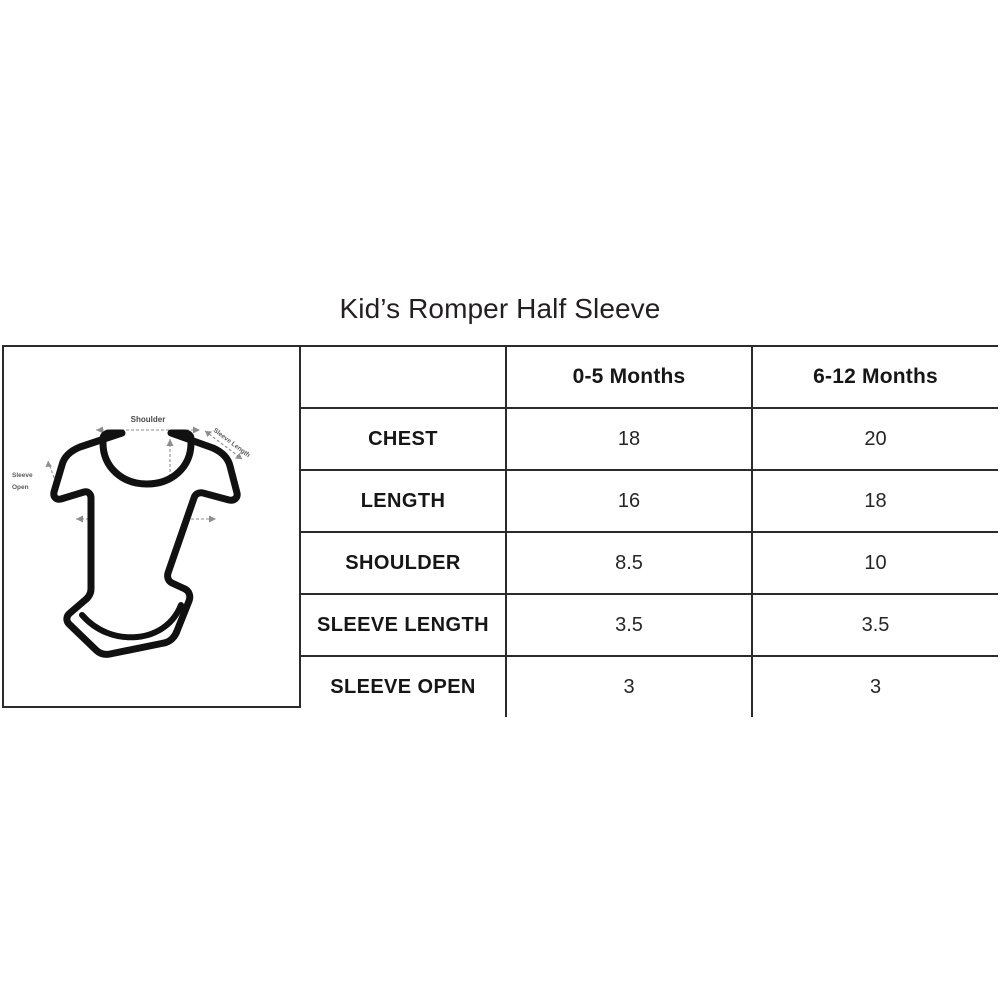  What do you see at coordinates (404, 686) in the screenshot?
I see `row-label-sleeve-open: SLEEVE OPEN` at bounding box center [404, 686].